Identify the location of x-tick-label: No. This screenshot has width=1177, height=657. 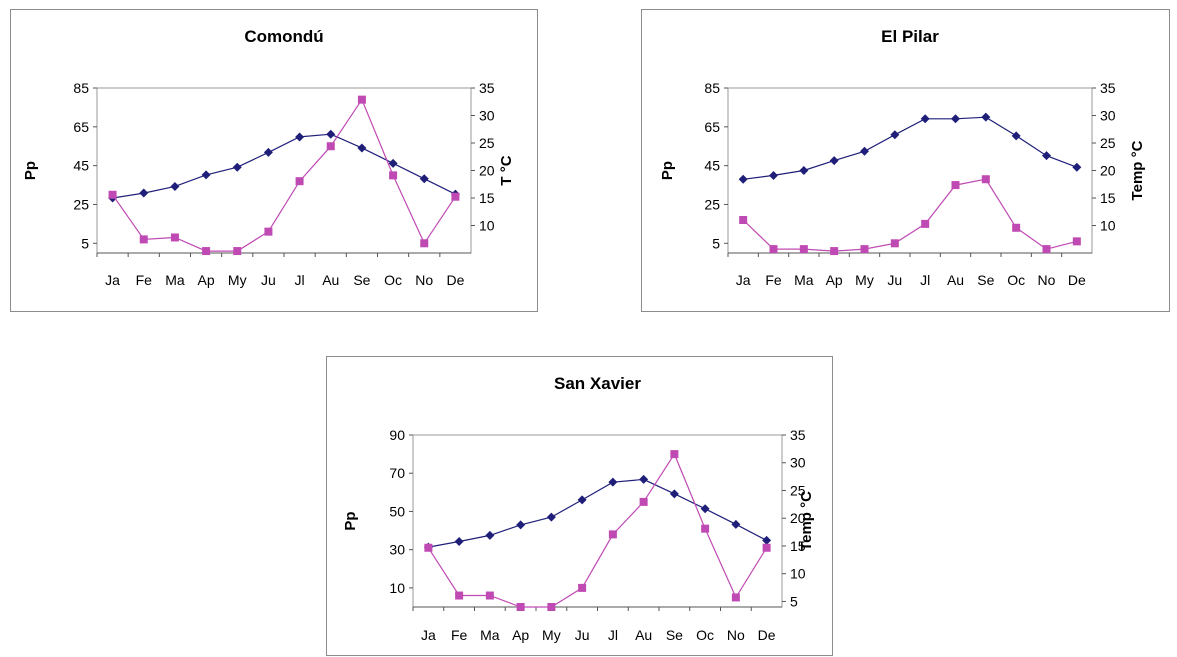
(424, 280).